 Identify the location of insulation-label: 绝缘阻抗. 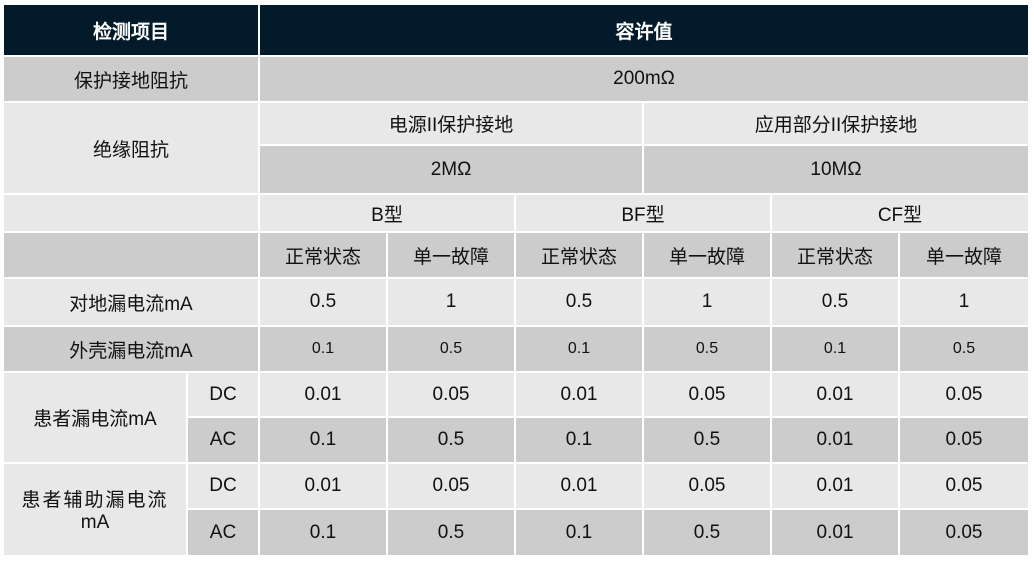
(131, 148).